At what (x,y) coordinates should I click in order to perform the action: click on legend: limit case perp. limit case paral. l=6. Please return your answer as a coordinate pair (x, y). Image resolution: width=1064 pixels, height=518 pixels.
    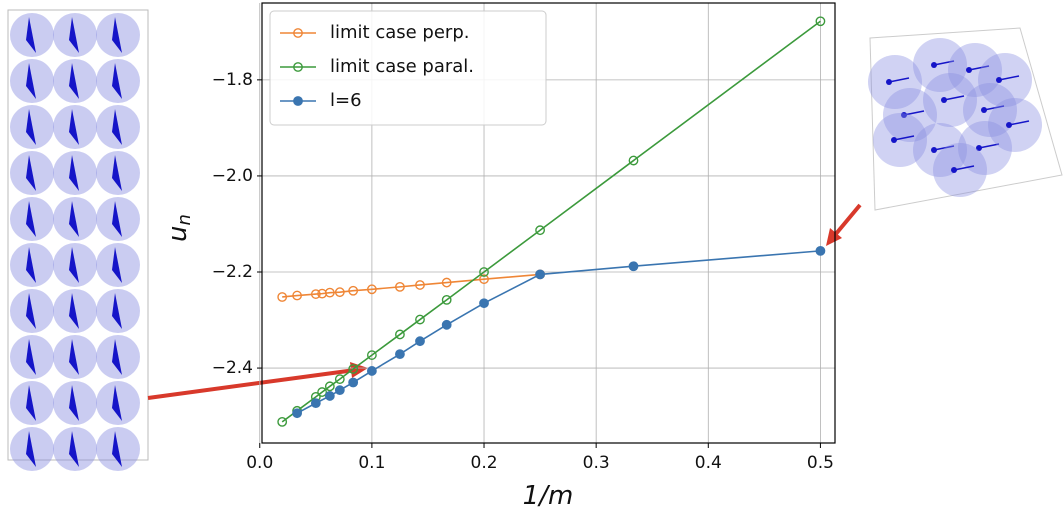
    Looking at the image, I should click on (408, 68).